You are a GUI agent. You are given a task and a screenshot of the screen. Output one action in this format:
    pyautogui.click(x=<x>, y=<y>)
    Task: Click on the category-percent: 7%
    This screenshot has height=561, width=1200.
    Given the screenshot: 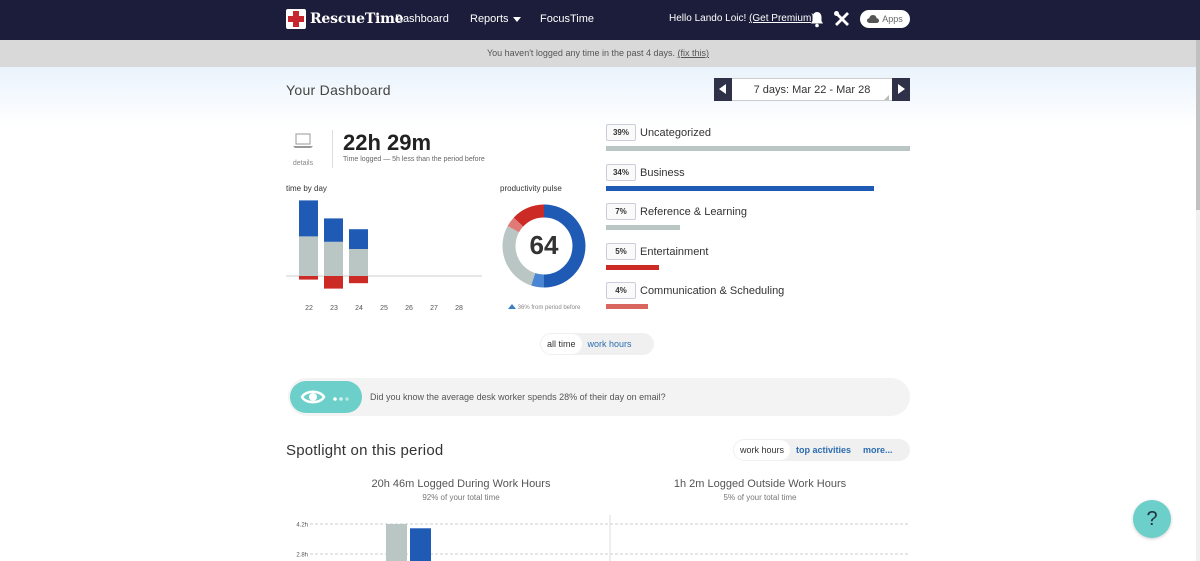 What is the action you would take?
    pyautogui.click(x=621, y=212)
    